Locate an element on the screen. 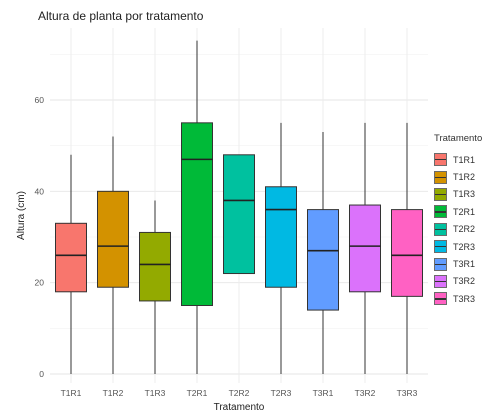 This screenshot has width=501, height=418. y-tick-label: 0 is located at coordinates (41, 374).